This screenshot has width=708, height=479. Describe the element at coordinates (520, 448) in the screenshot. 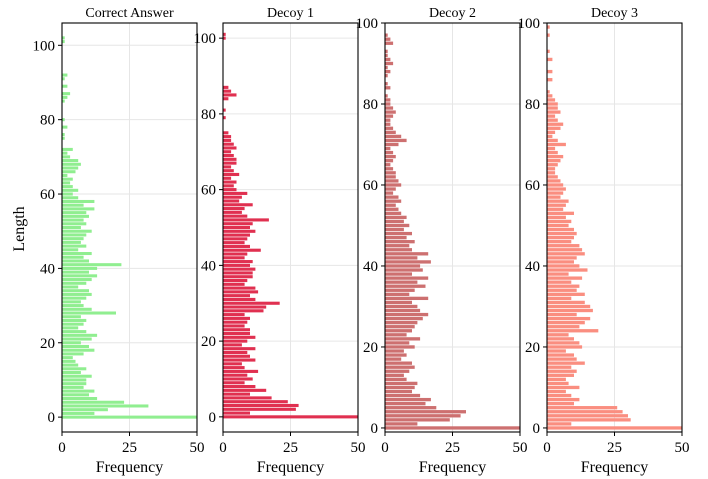

I see `x-tick-label: 50` at that location.